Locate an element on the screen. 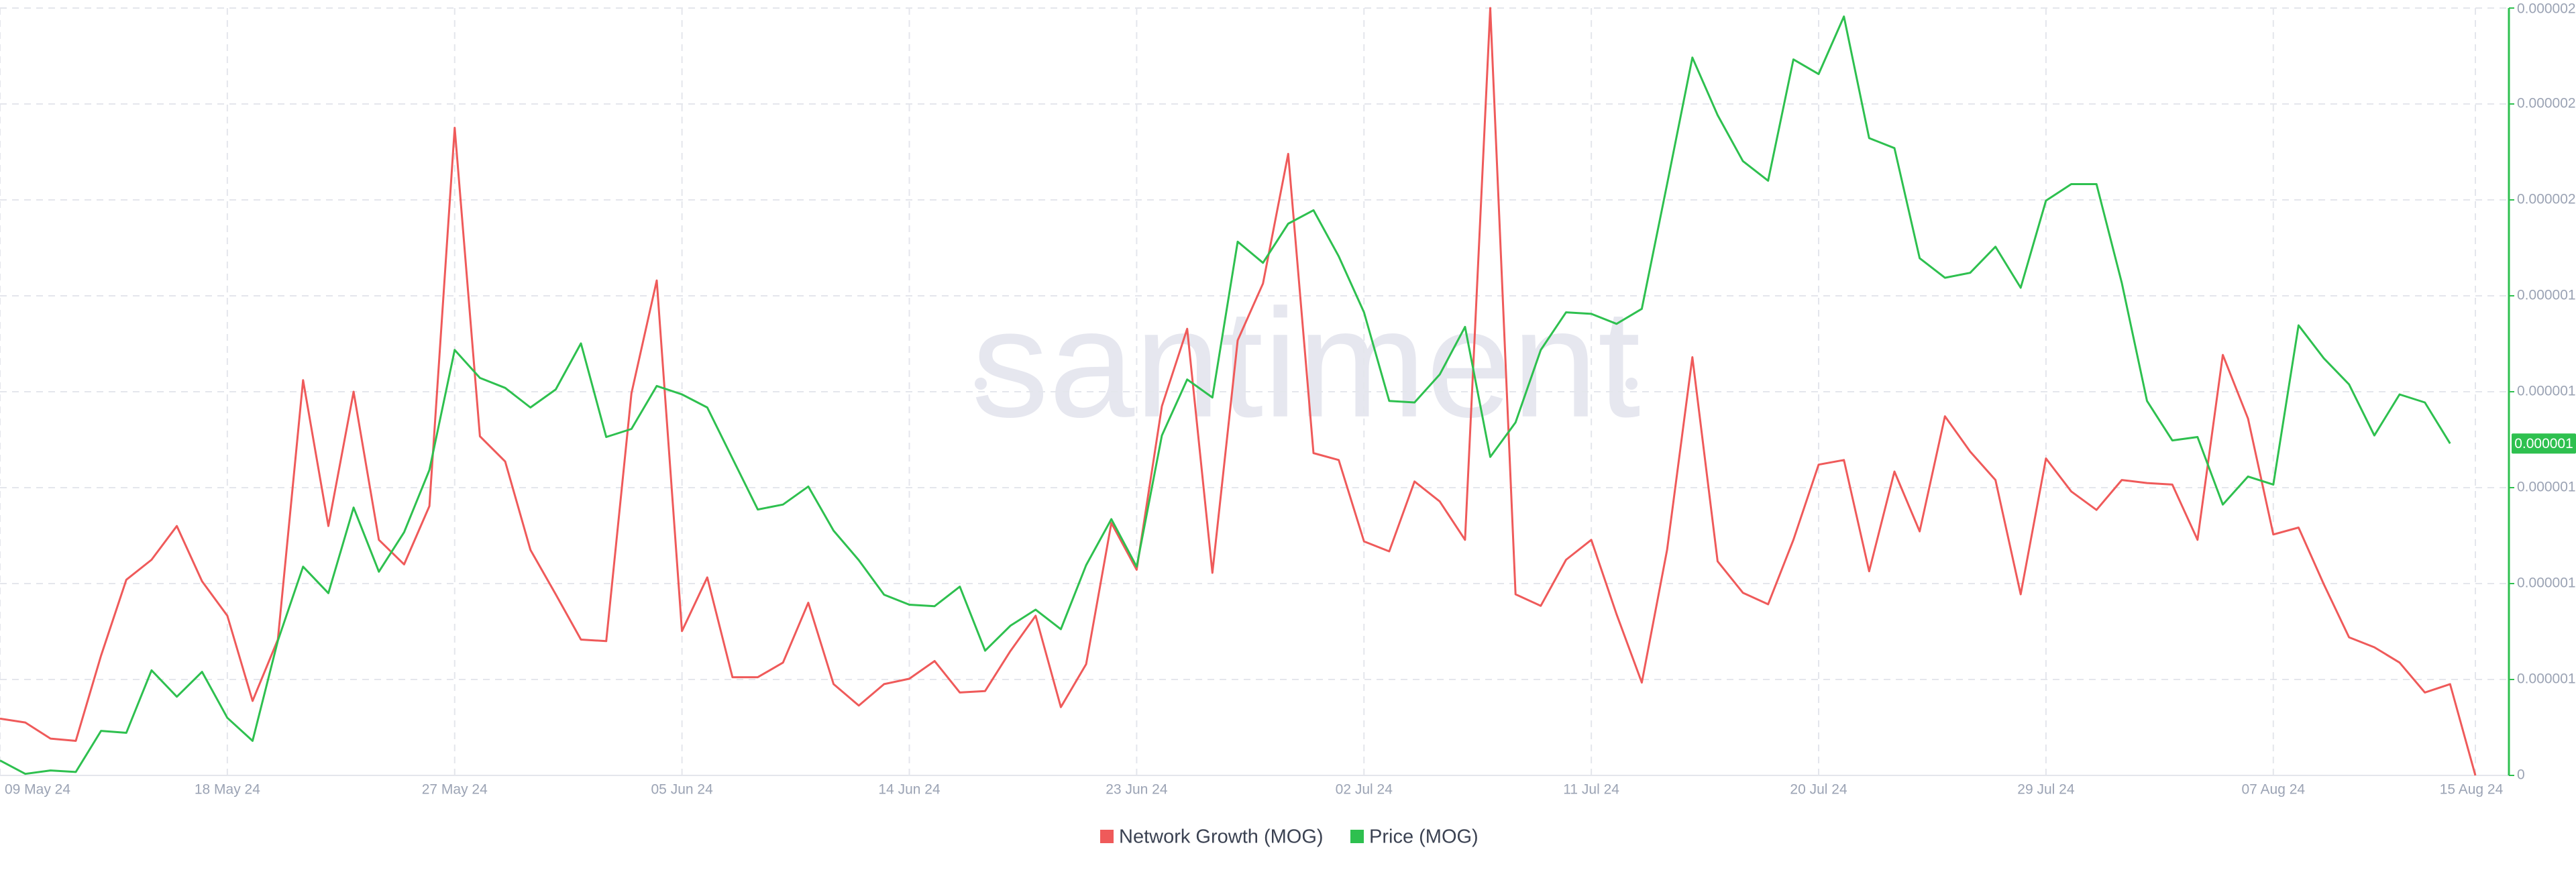 The height and width of the screenshot is (872, 2576). x-tick-label: 15 Aug 24 is located at coordinates (2472, 790).